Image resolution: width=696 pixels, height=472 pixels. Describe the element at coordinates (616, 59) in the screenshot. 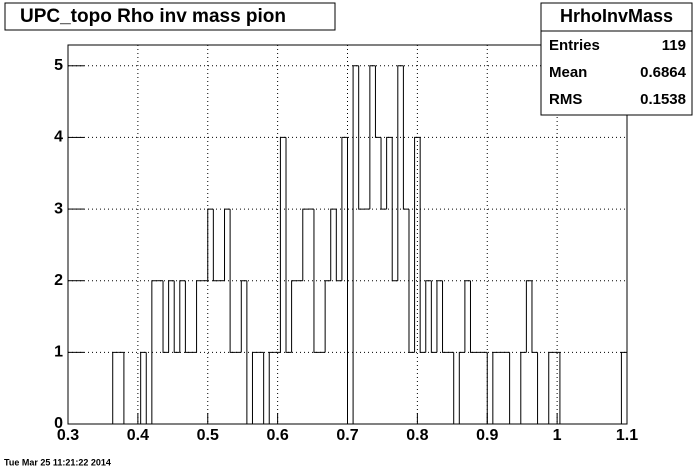

I see `stats-box` at that location.